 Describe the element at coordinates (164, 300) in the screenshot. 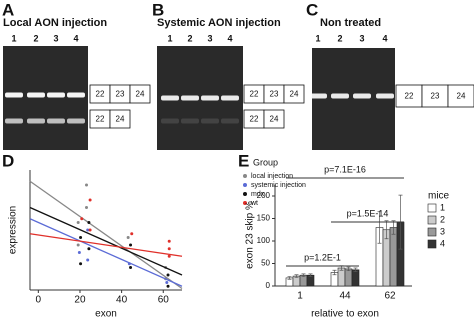

I see `x-tick-label: 60` at that location.